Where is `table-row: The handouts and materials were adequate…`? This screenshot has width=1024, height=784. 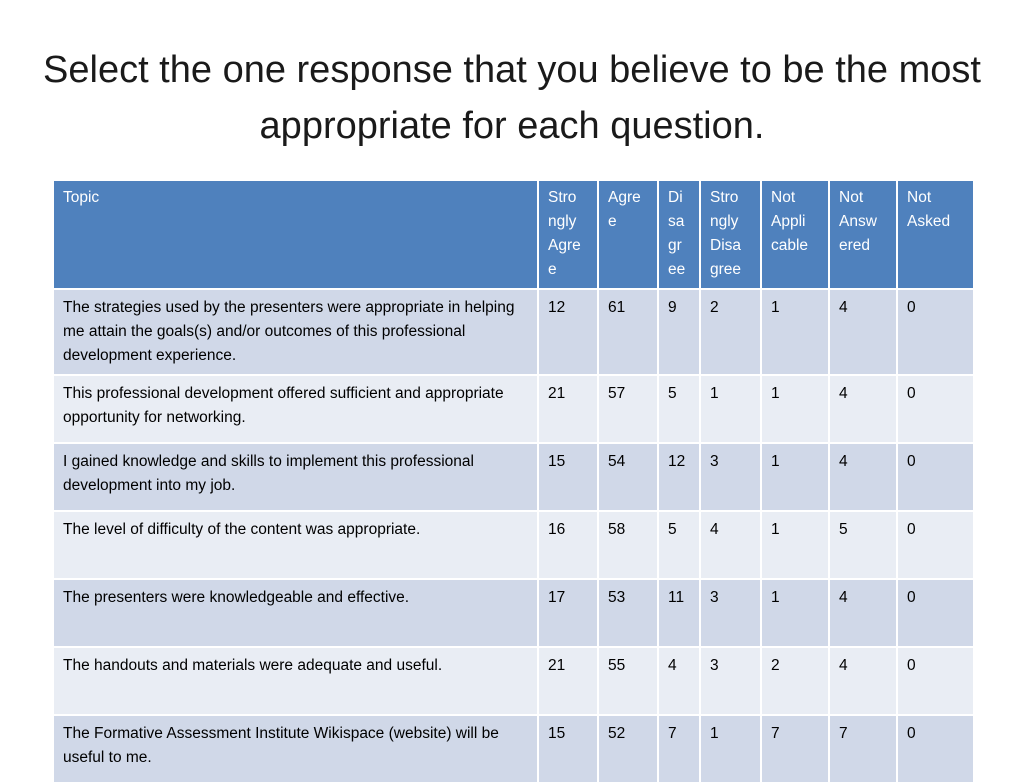
table-row: The handouts and materials were adequate… is located at coordinates (513, 681).